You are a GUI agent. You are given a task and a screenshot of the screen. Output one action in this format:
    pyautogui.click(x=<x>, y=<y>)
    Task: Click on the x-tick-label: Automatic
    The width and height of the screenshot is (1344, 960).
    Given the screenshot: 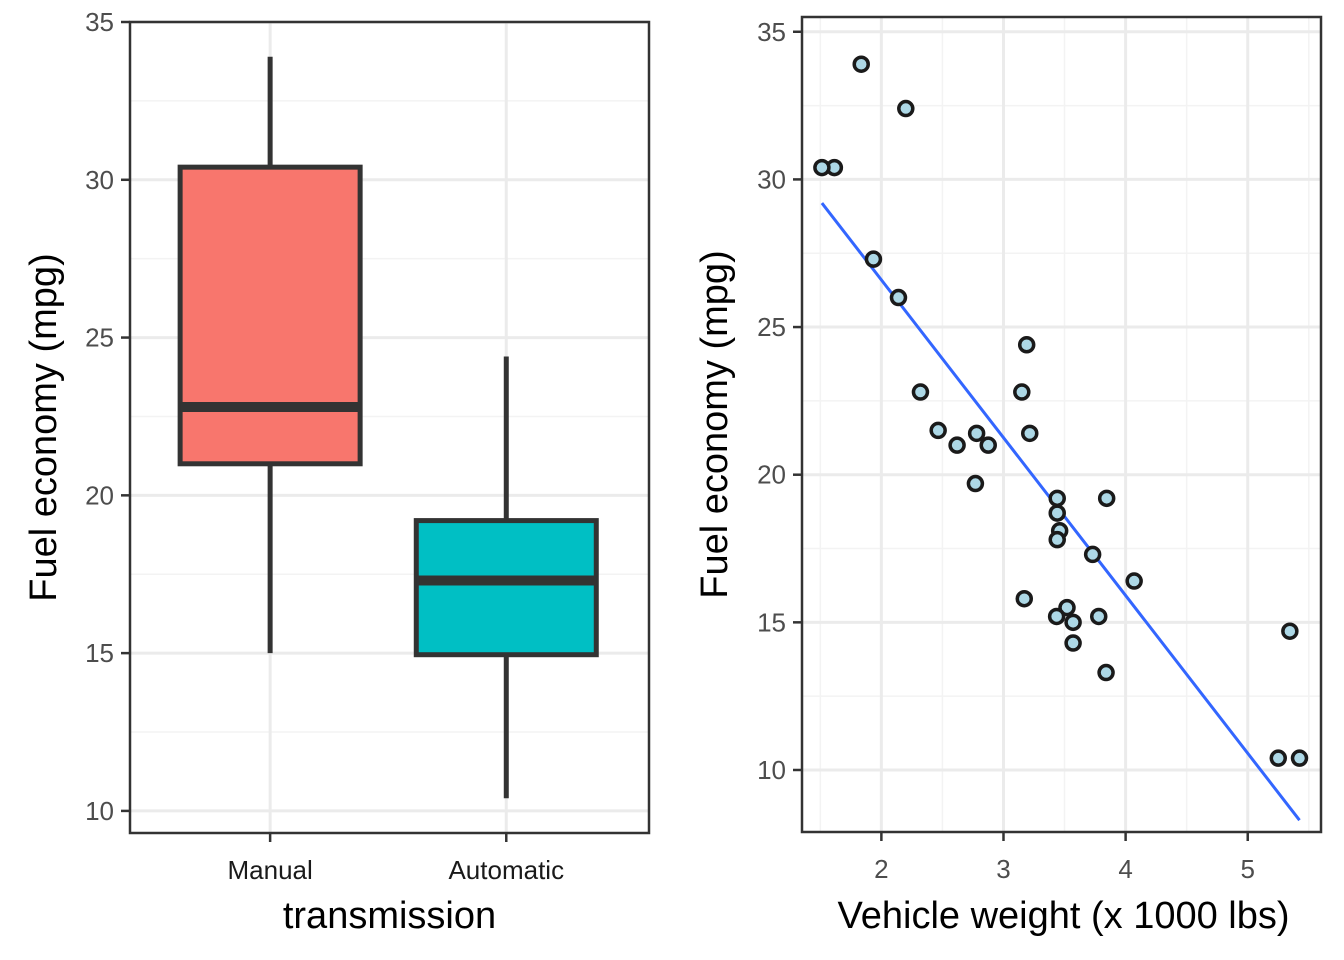 What is the action you would take?
    pyautogui.click(x=506, y=870)
    